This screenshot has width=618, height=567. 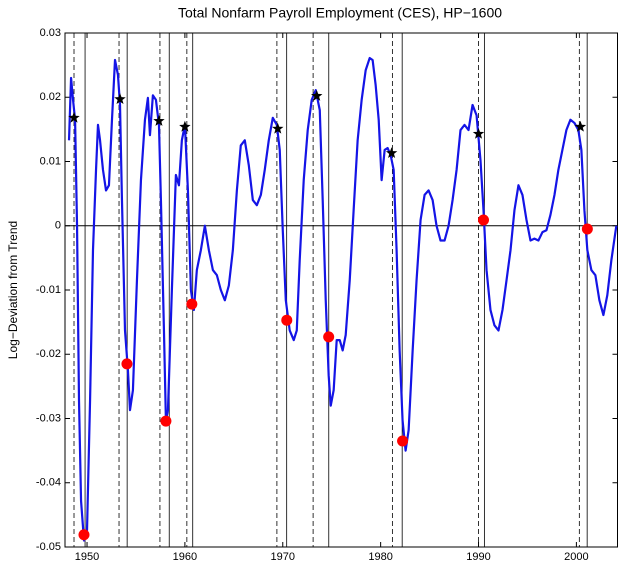 What do you see at coordinates (48, 354) in the screenshot?
I see `y-tick-label: -0.02` at bounding box center [48, 354].